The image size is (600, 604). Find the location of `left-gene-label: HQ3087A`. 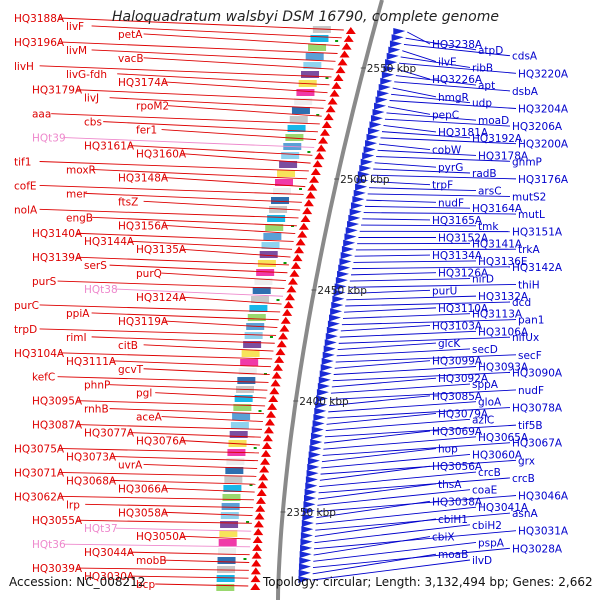

left-gene-label: HQ3087A is located at coordinates (57, 426).